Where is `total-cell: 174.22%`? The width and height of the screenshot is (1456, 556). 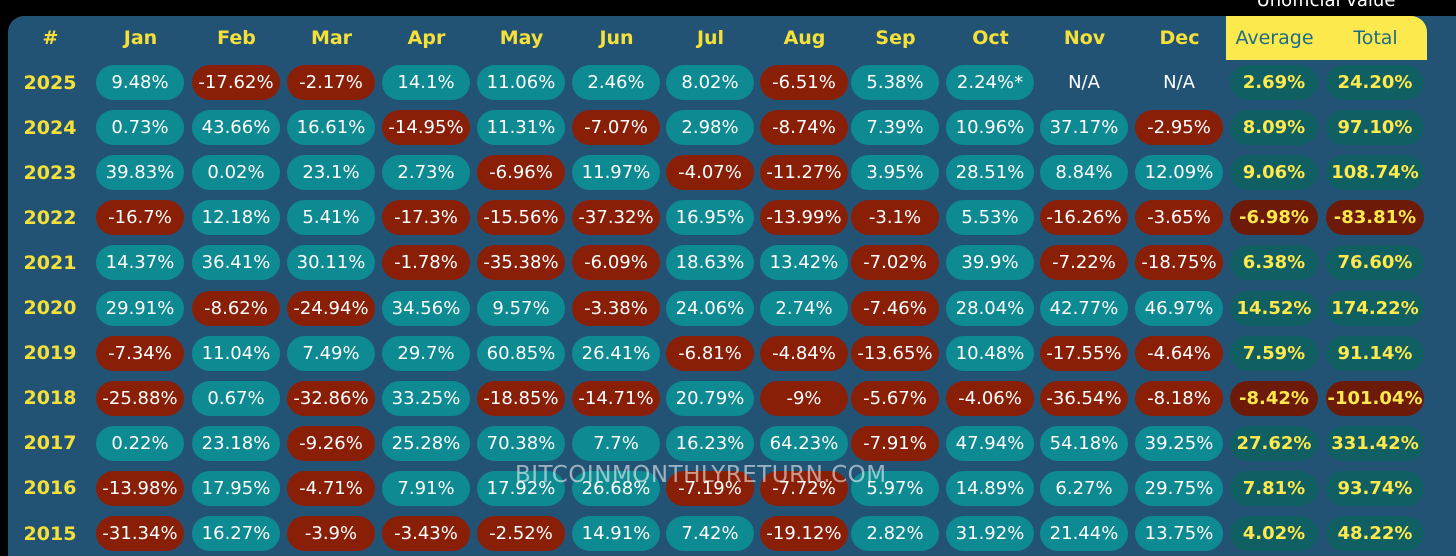
total-cell: 174.22% is located at coordinates (1375, 308).